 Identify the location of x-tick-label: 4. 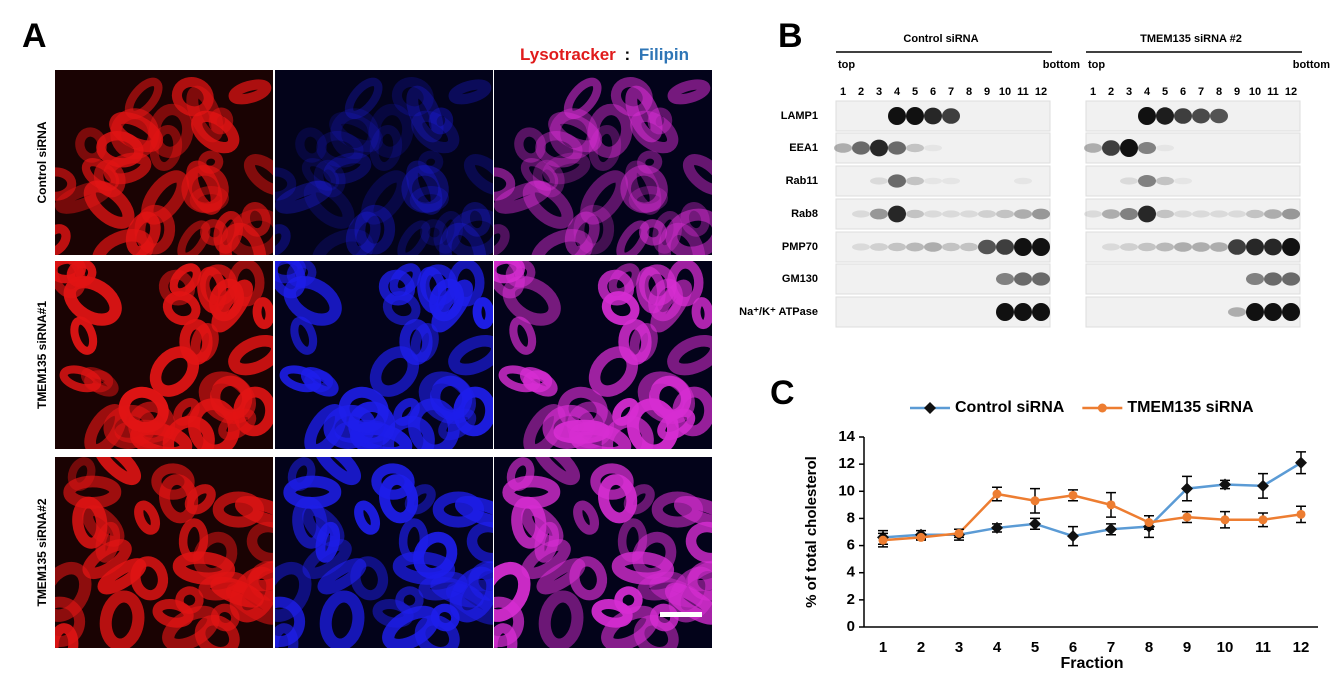
(997, 647).